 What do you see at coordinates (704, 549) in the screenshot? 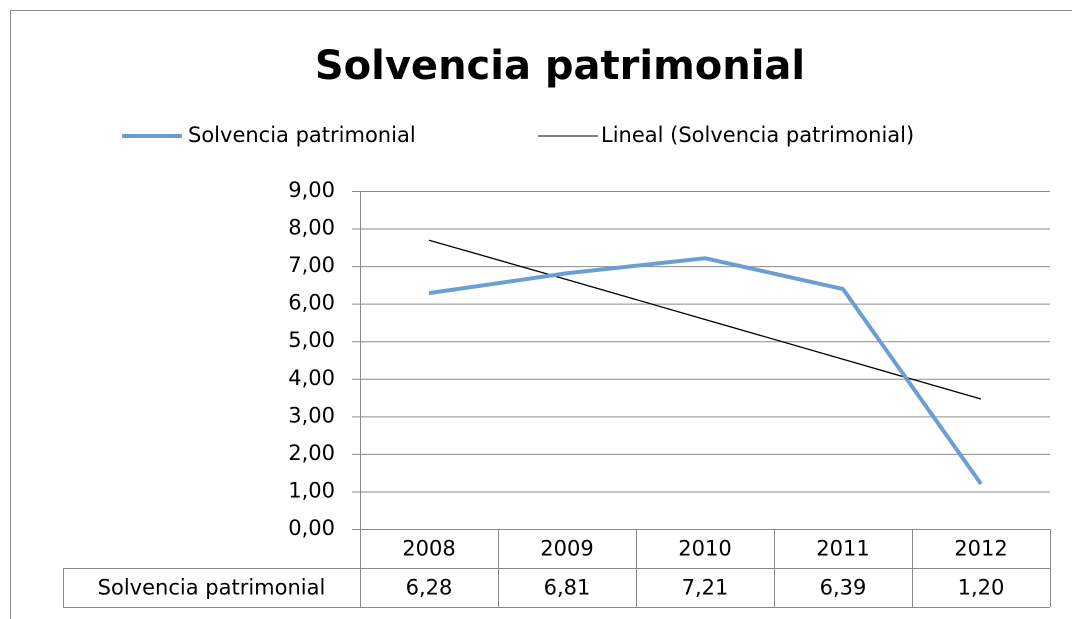
I see `x-tick-label: 2010` at bounding box center [704, 549].